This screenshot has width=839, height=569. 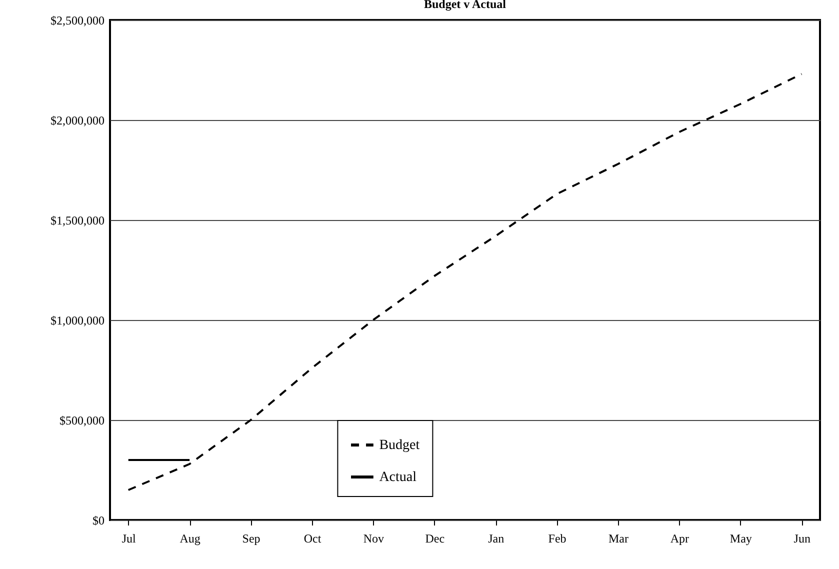 What do you see at coordinates (496, 539) in the screenshot?
I see `x-tick-label: Jan` at bounding box center [496, 539].